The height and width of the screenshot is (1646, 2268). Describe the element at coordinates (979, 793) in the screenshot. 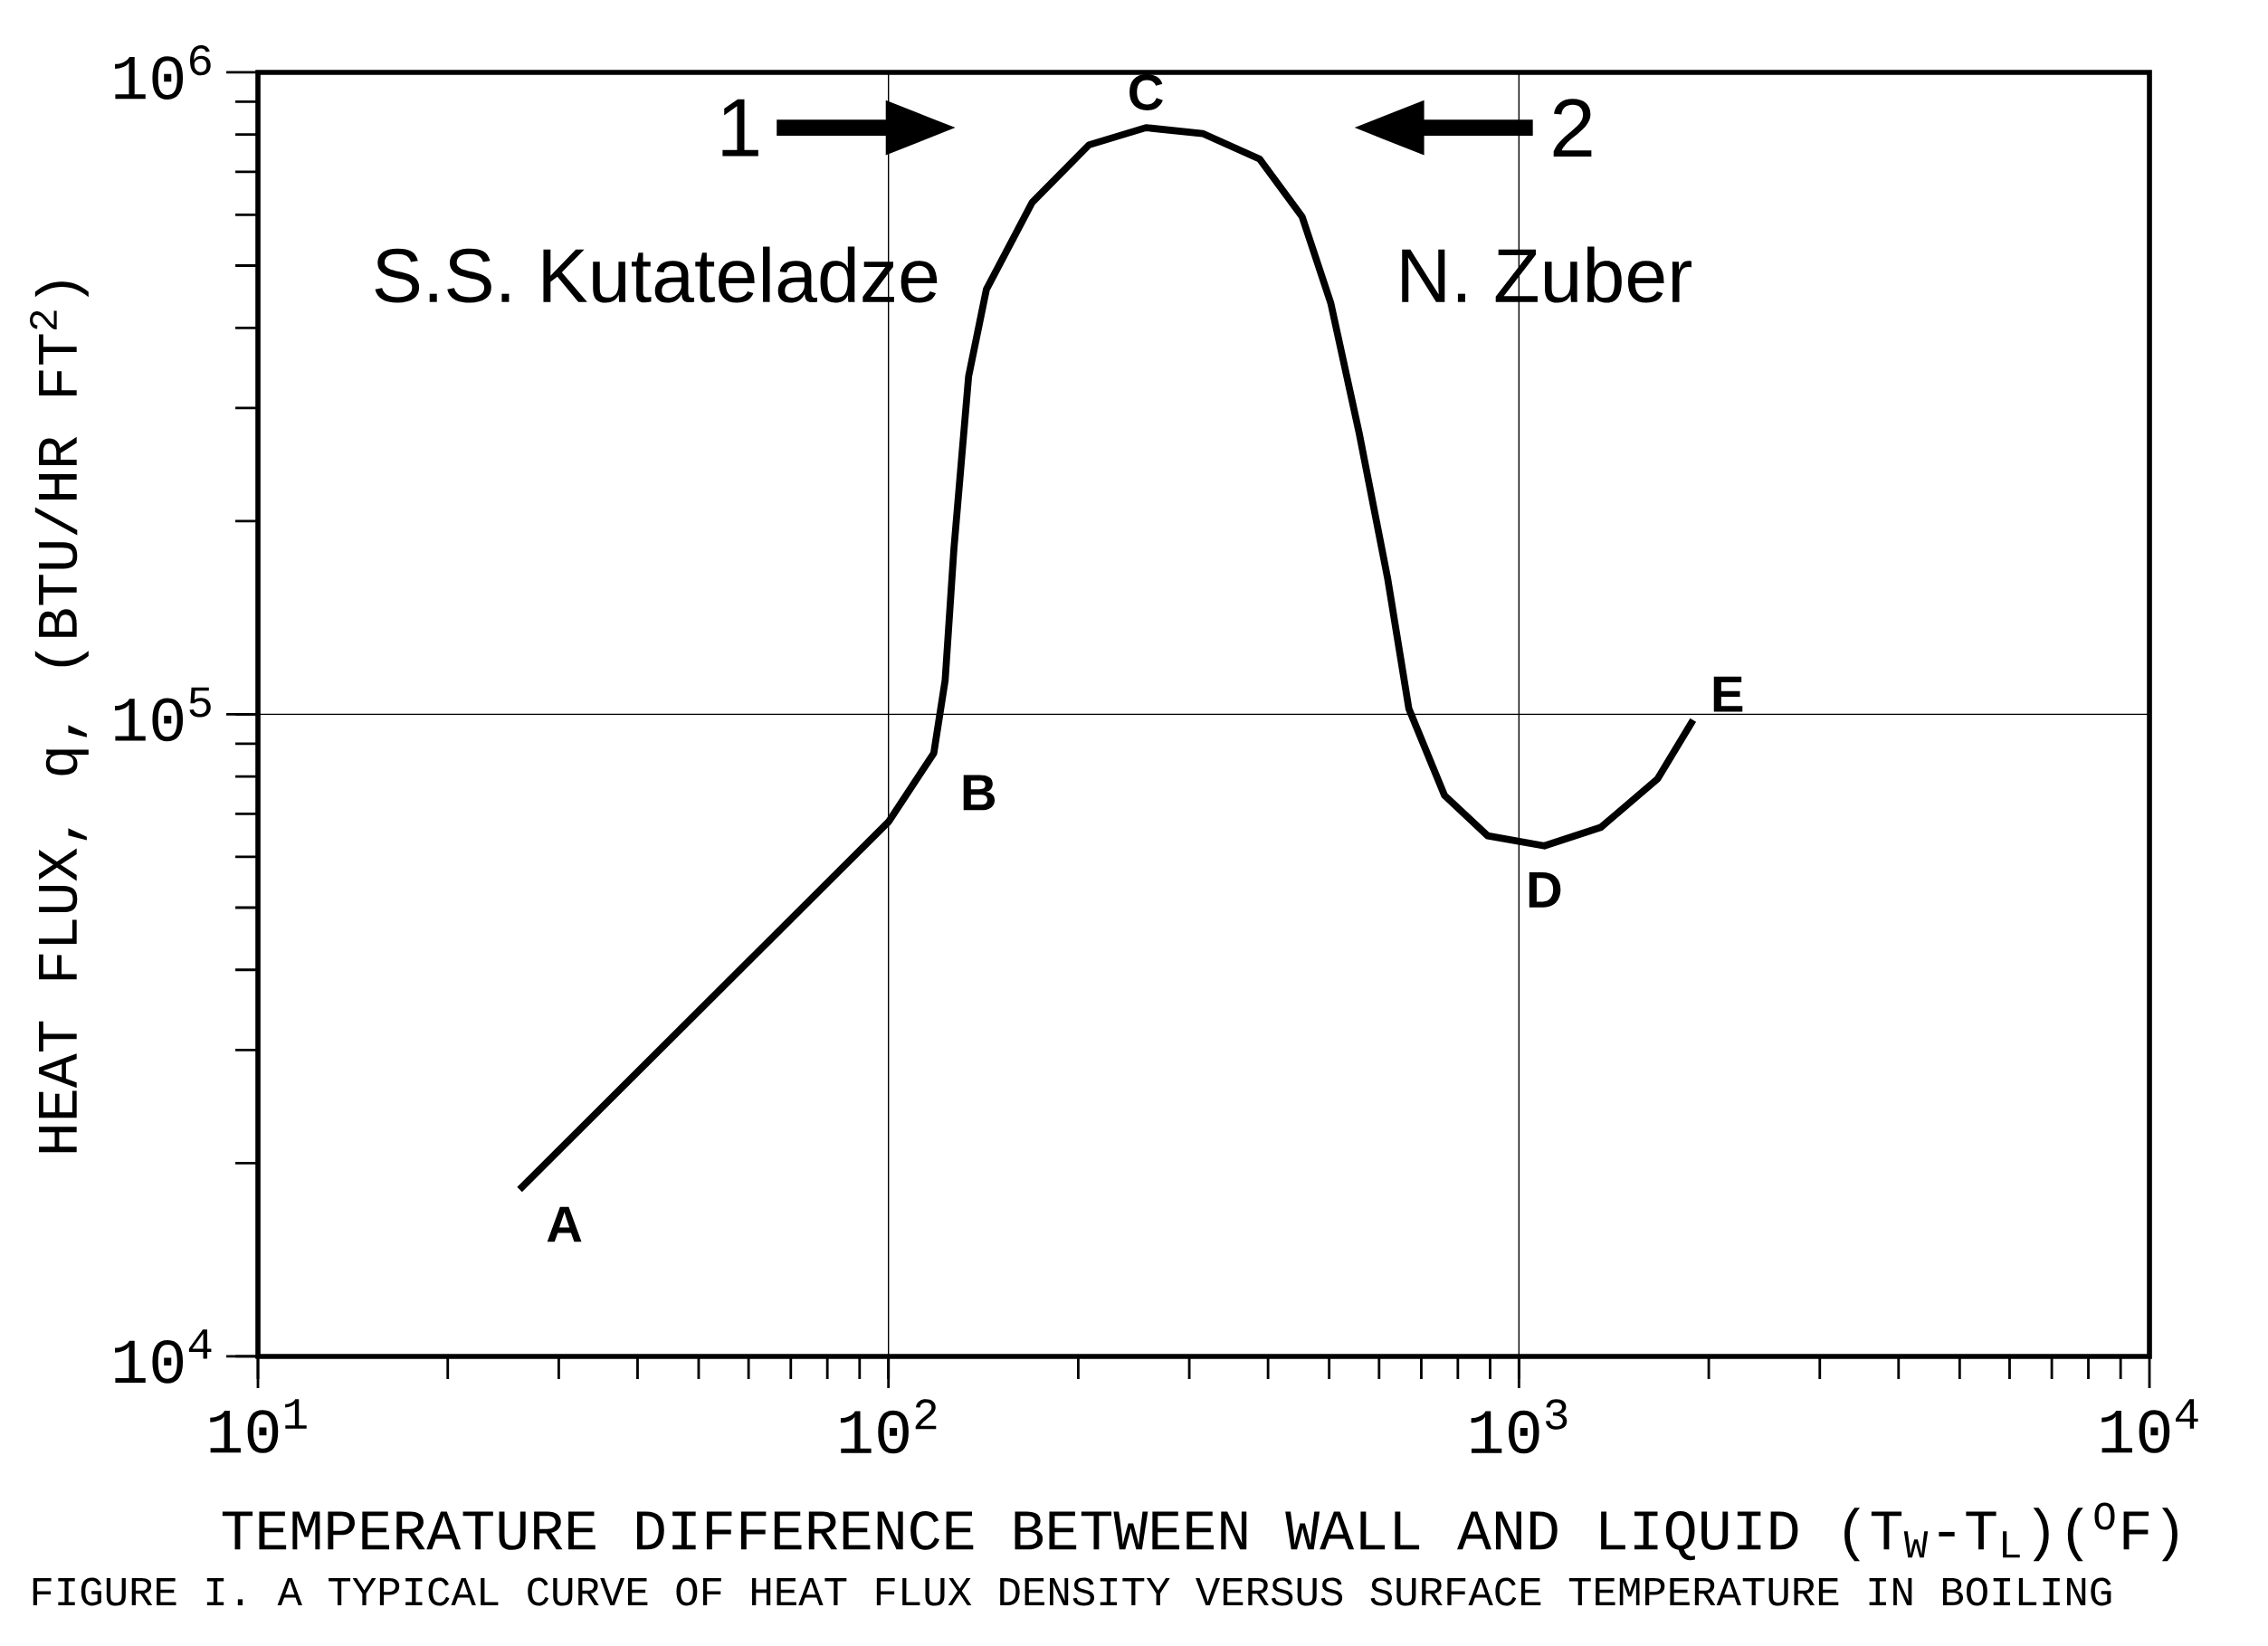

I see `annotation: B` at that location.